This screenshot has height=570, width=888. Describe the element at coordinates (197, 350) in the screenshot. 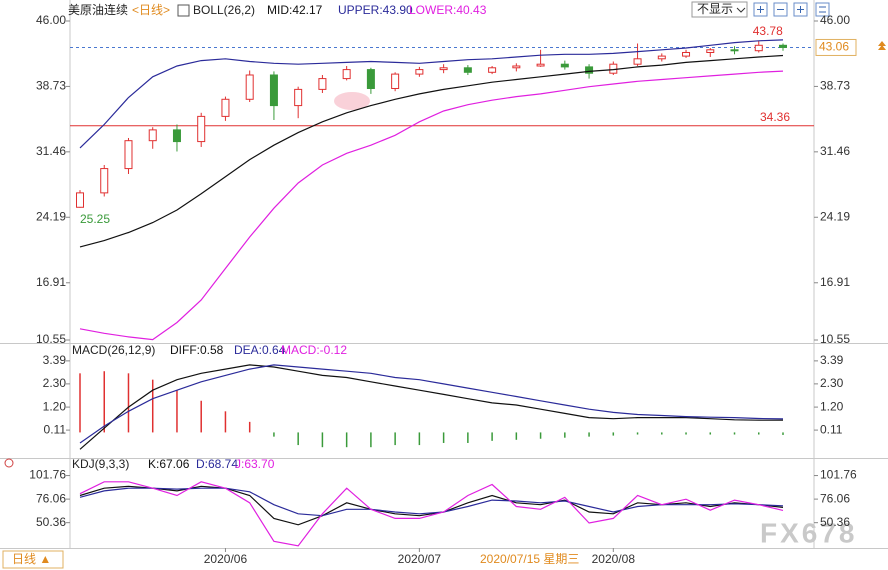

I see `legend-entry: DIFF:0.58` at that location.